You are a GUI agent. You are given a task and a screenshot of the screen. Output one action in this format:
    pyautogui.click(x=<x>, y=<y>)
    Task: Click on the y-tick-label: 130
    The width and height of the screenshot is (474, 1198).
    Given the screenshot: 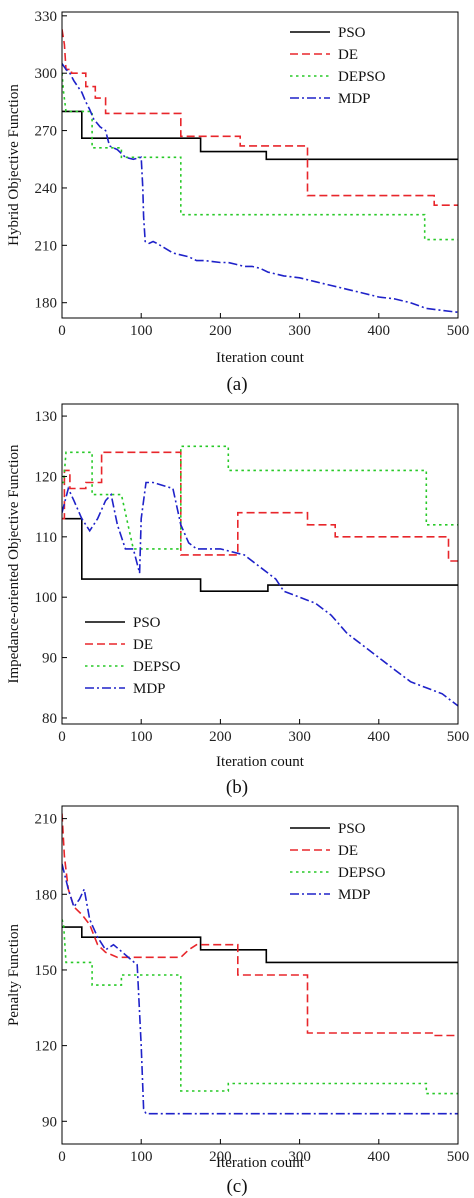 What is the action you would take?
    pyautogui.click(x=46, y=417)
    